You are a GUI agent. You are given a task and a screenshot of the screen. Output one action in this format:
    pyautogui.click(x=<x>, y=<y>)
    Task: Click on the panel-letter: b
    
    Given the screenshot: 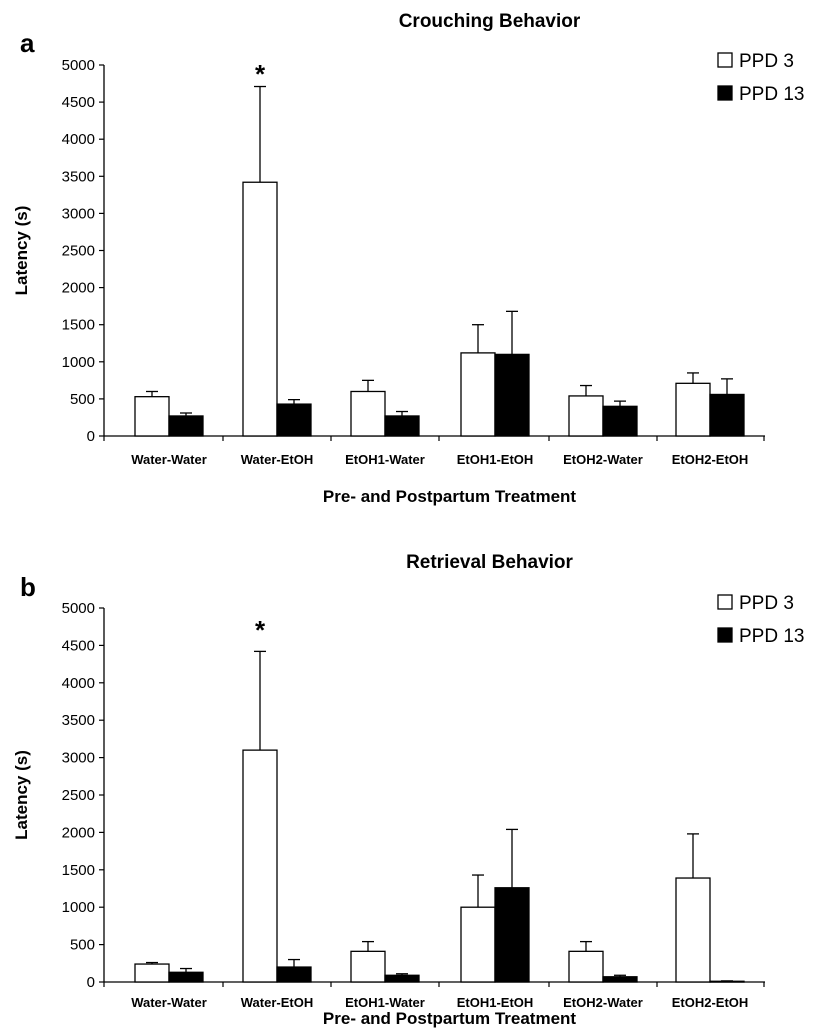 What is the action you would take?
    pyautogui.click(x=28, y=587)
    